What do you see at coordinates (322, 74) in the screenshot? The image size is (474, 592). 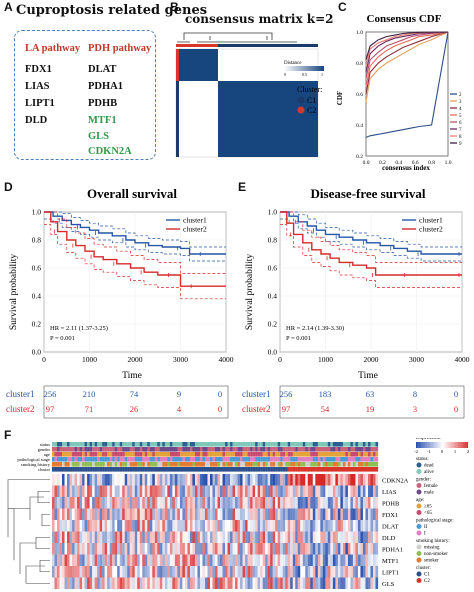 I see `distance-tick-1: 1` at bounding box center [322, 74].